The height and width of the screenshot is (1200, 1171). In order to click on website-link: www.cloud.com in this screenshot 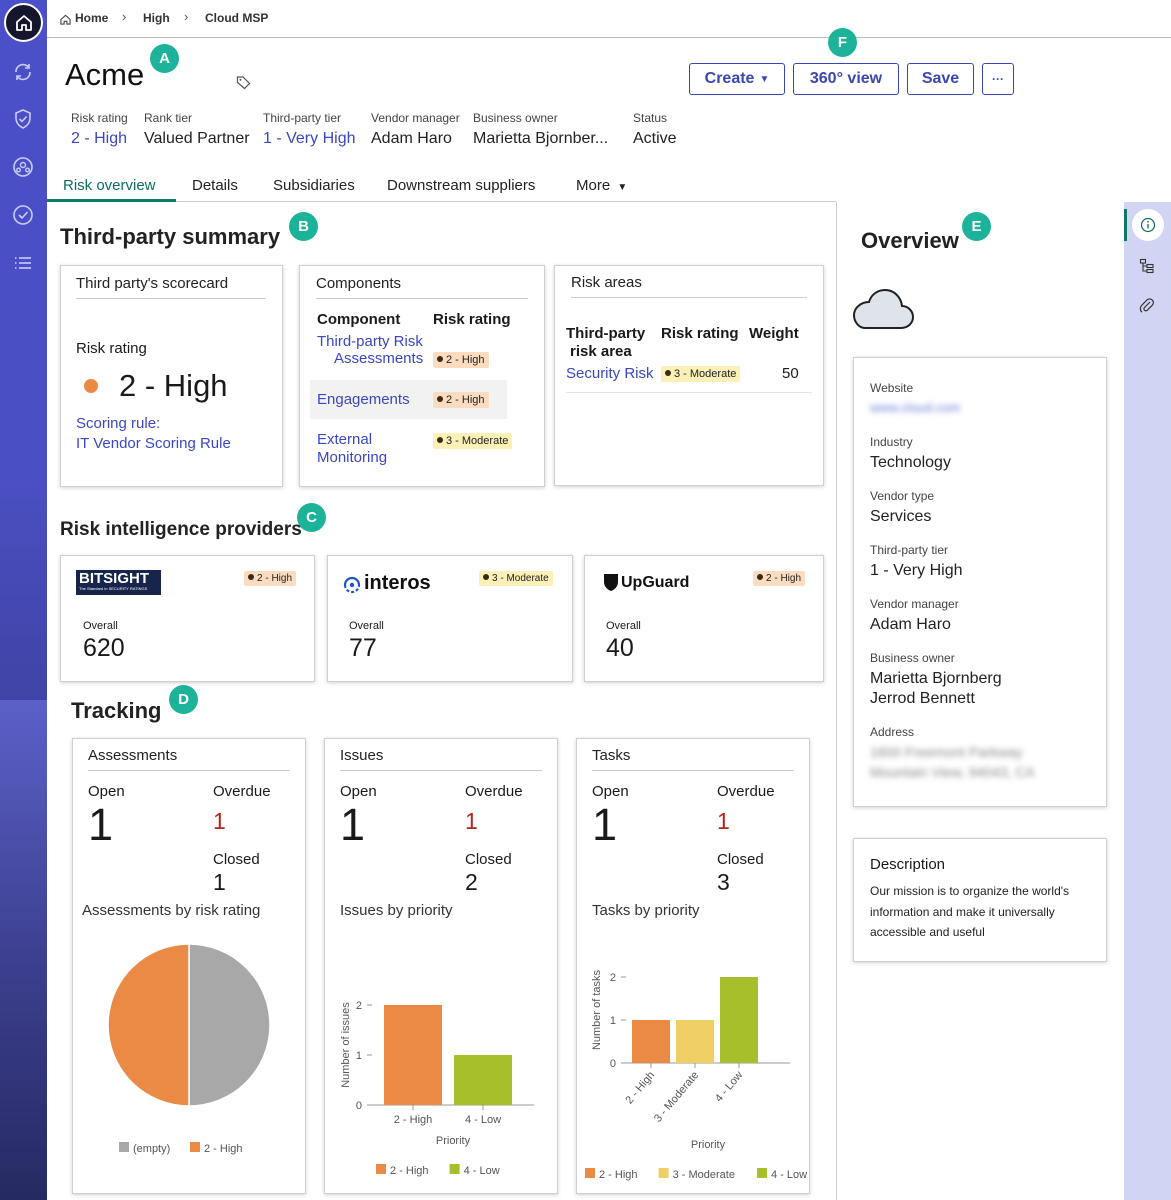, I will do `click(915, 407)`.